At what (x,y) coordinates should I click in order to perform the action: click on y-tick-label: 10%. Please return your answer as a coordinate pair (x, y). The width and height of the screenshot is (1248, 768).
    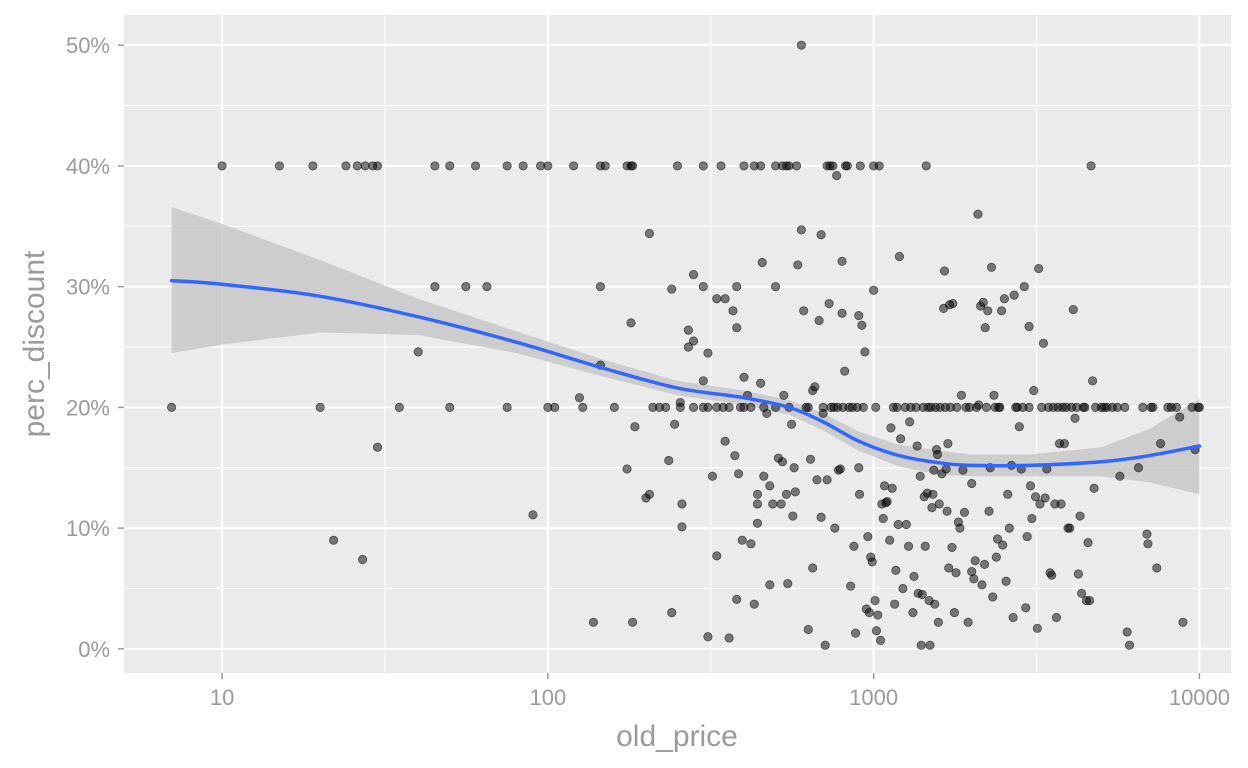
    Looking at the image, I should click on (88, 528).